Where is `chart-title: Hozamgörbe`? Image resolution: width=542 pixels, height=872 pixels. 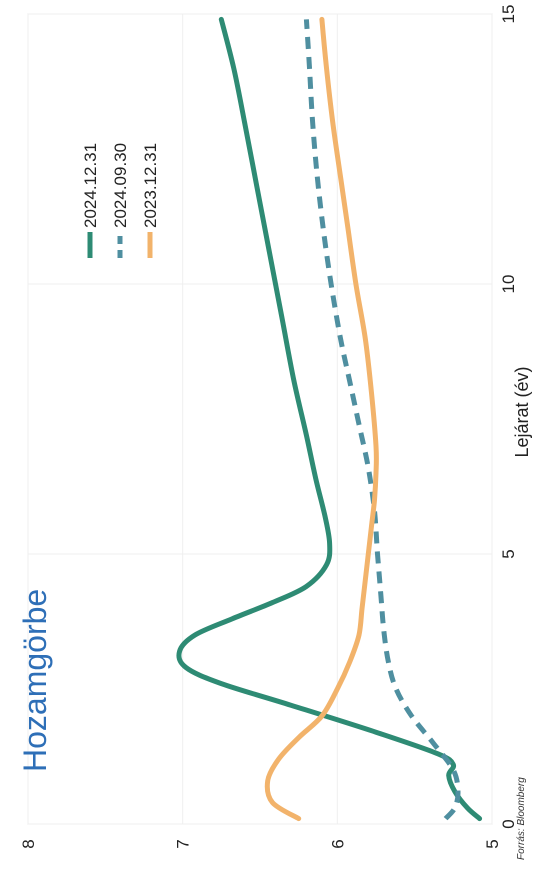 chart-title: Hozamgörbe is located at coordinates (35, 680).